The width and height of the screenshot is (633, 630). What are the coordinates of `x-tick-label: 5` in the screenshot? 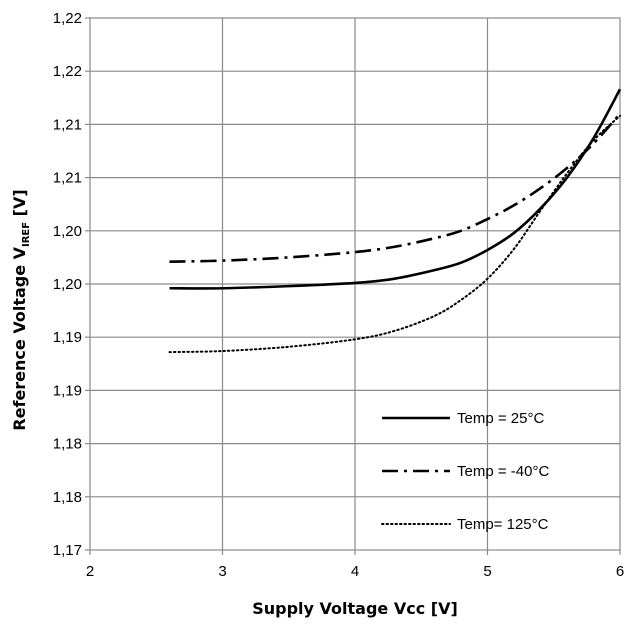 It's located at (487, 571).